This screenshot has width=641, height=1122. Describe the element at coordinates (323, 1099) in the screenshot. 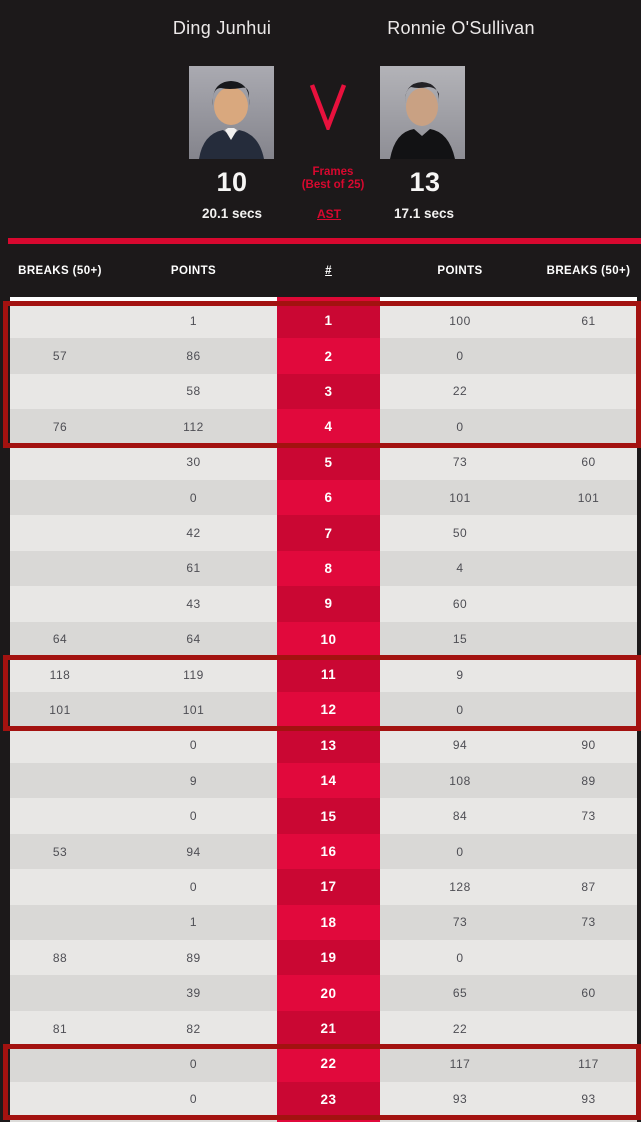

I see `table-row: 0 23 93 93` at that location.